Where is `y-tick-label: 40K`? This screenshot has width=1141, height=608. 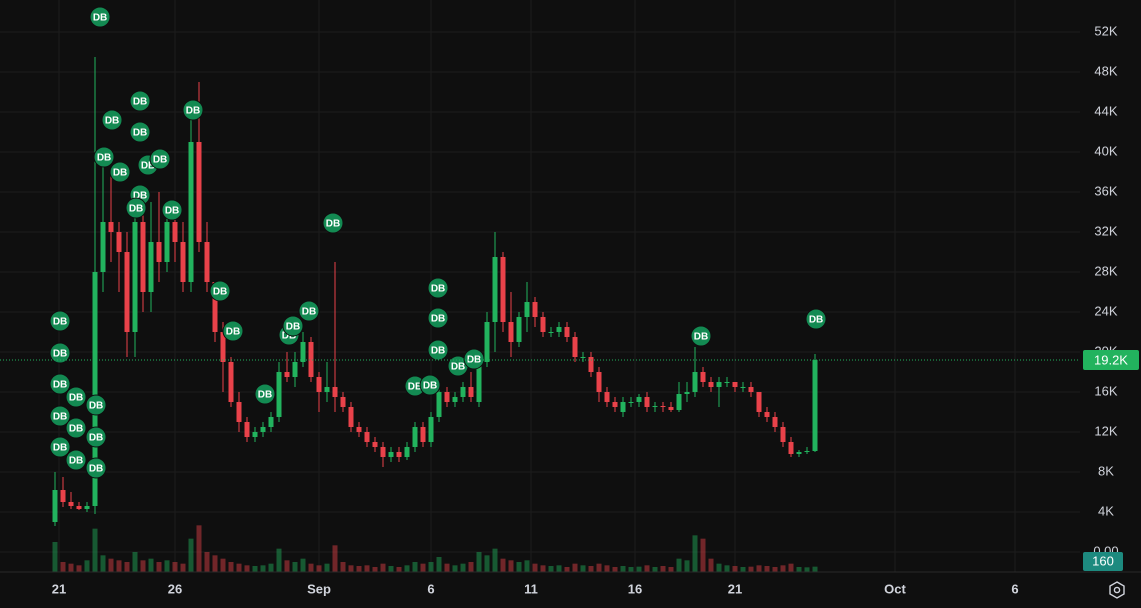
y-tick-label: 40K is located at coordinates (1105, 150).